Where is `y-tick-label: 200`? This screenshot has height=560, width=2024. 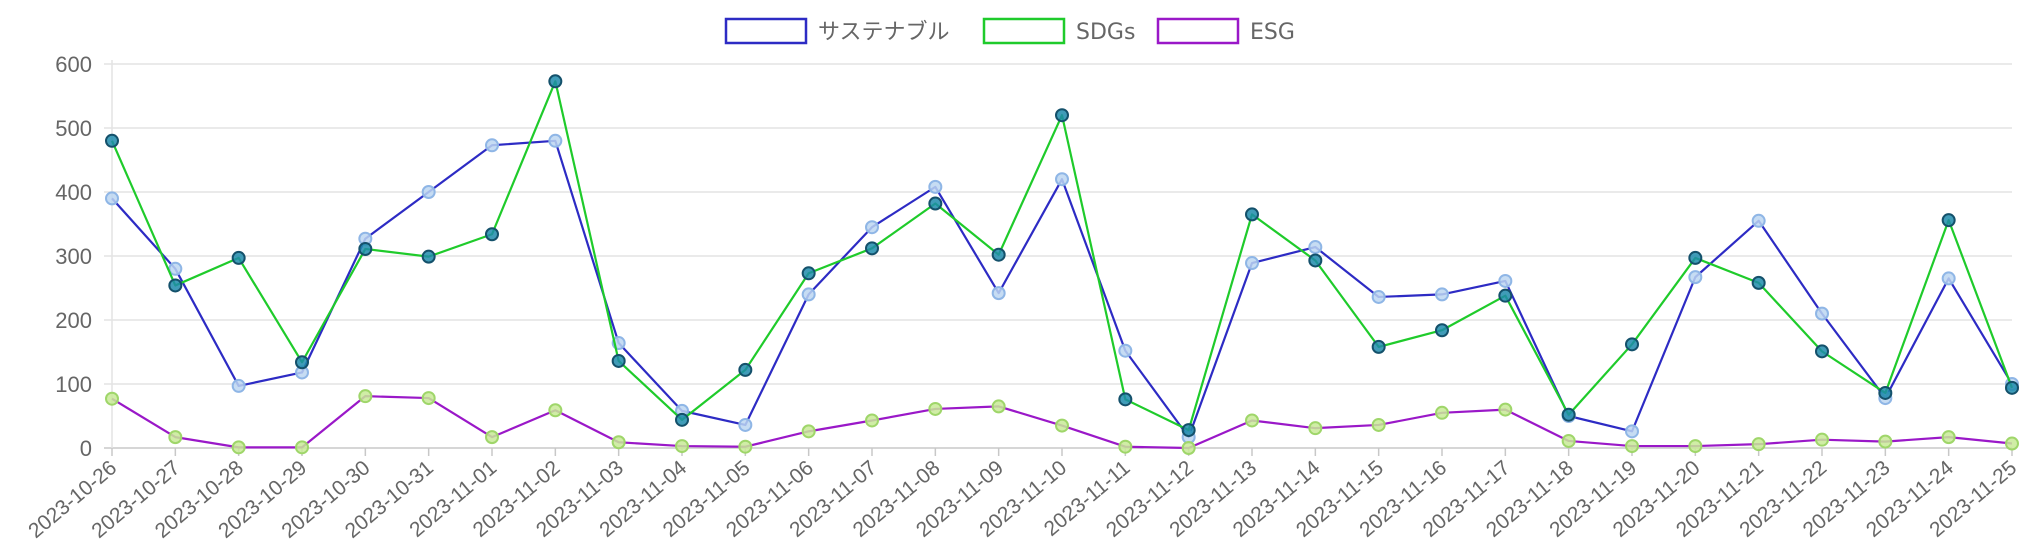 y-tick-label: 200 is located at coordinates (73, 320).